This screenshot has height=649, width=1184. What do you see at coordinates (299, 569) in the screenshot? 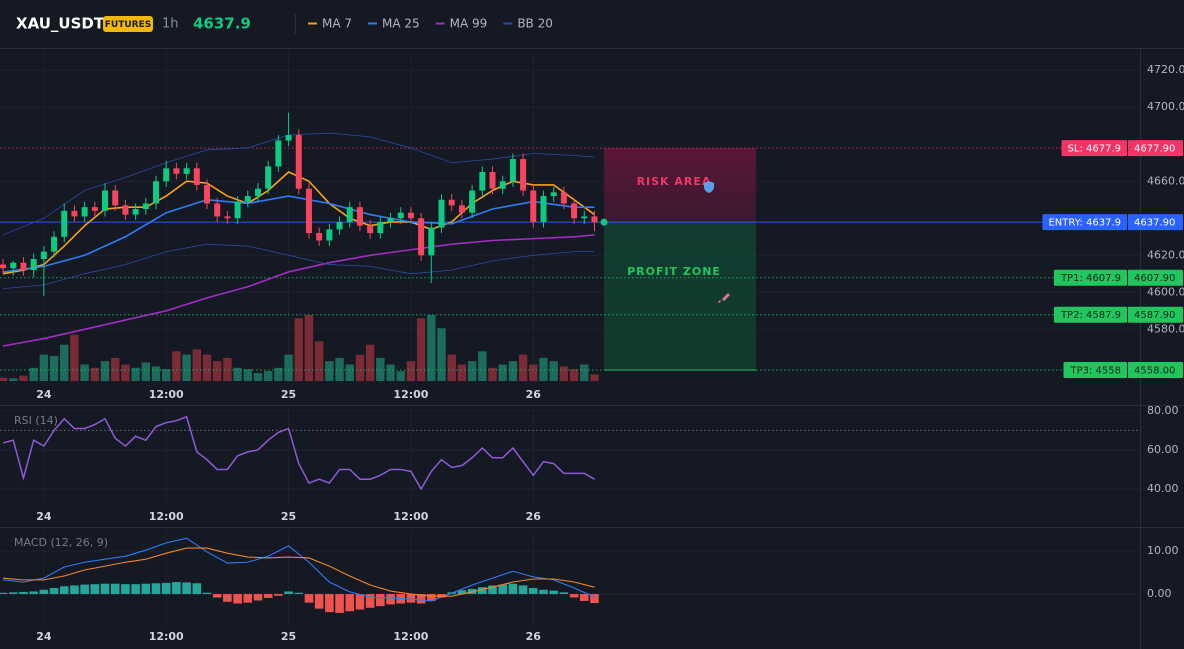
I see `macd-line` at bounding box center [299, 569].